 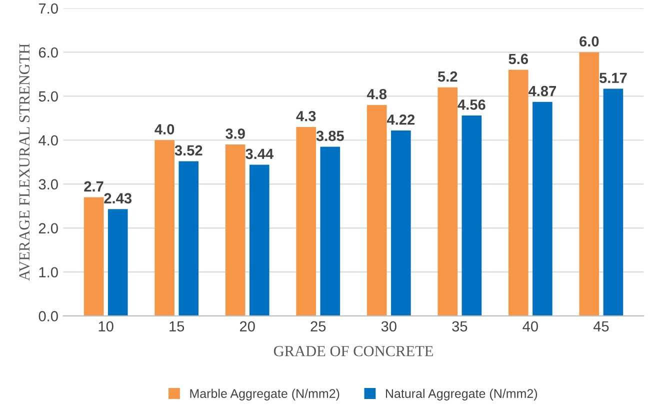 What do you see at coordinates (330, 136) in the screenshot?
I see `data-label: 3.85` at bounding box center [330, 136].